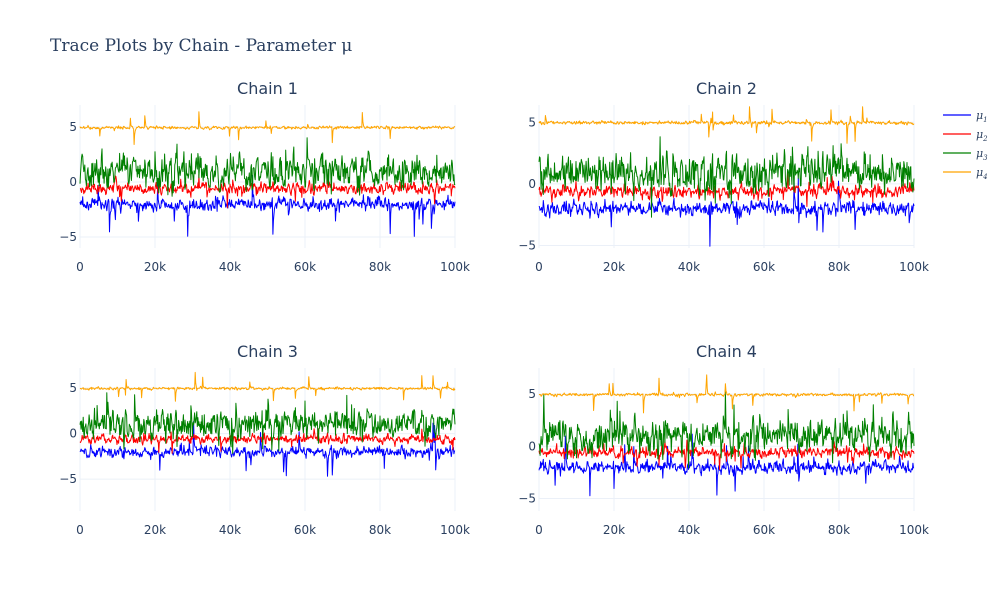  I want to click on trace-μ4-chain-2, so click(726, 125).